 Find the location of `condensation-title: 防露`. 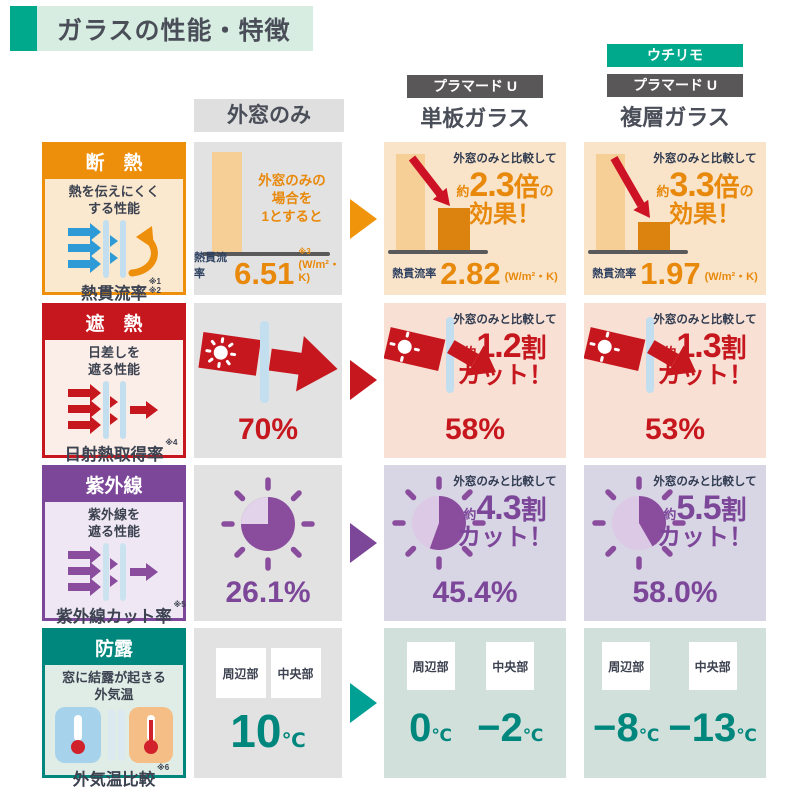

condensation-title: 防露 is located at coordinates (114, 648).